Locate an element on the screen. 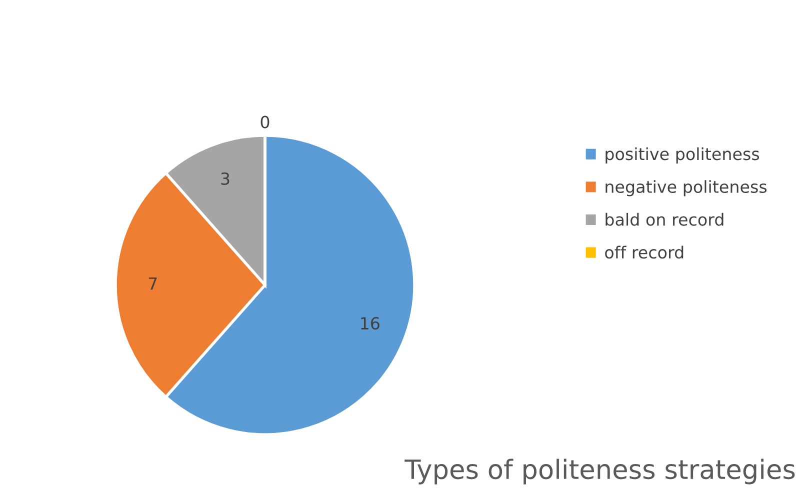  data-label: 7 is located at coordinates (152, 283).